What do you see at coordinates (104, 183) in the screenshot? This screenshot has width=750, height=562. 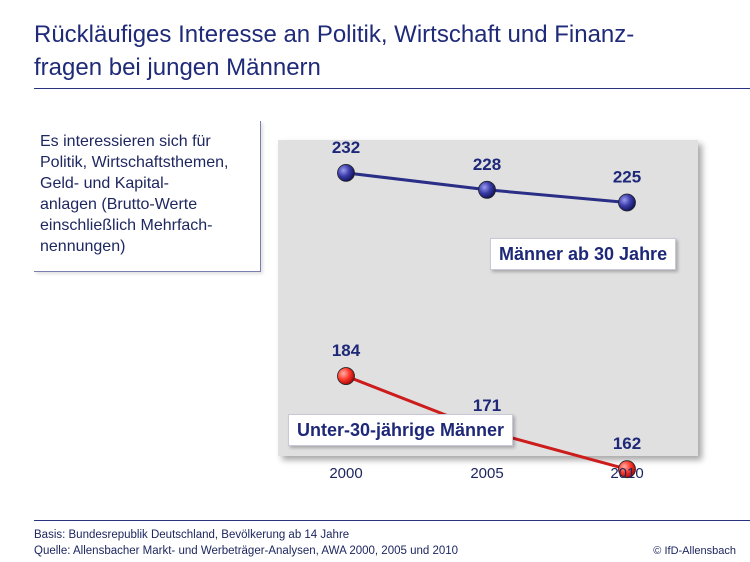 I see `description-line-3: Geld- und Kapital-` at bounding box center [104, 183].